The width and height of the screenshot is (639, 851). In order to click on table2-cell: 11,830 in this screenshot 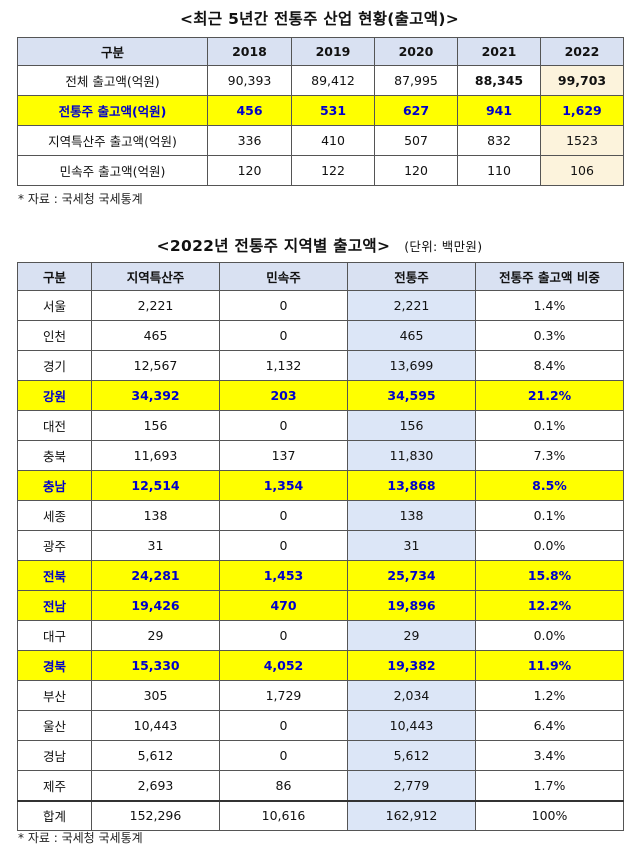, I will do `click(411, 455)`.